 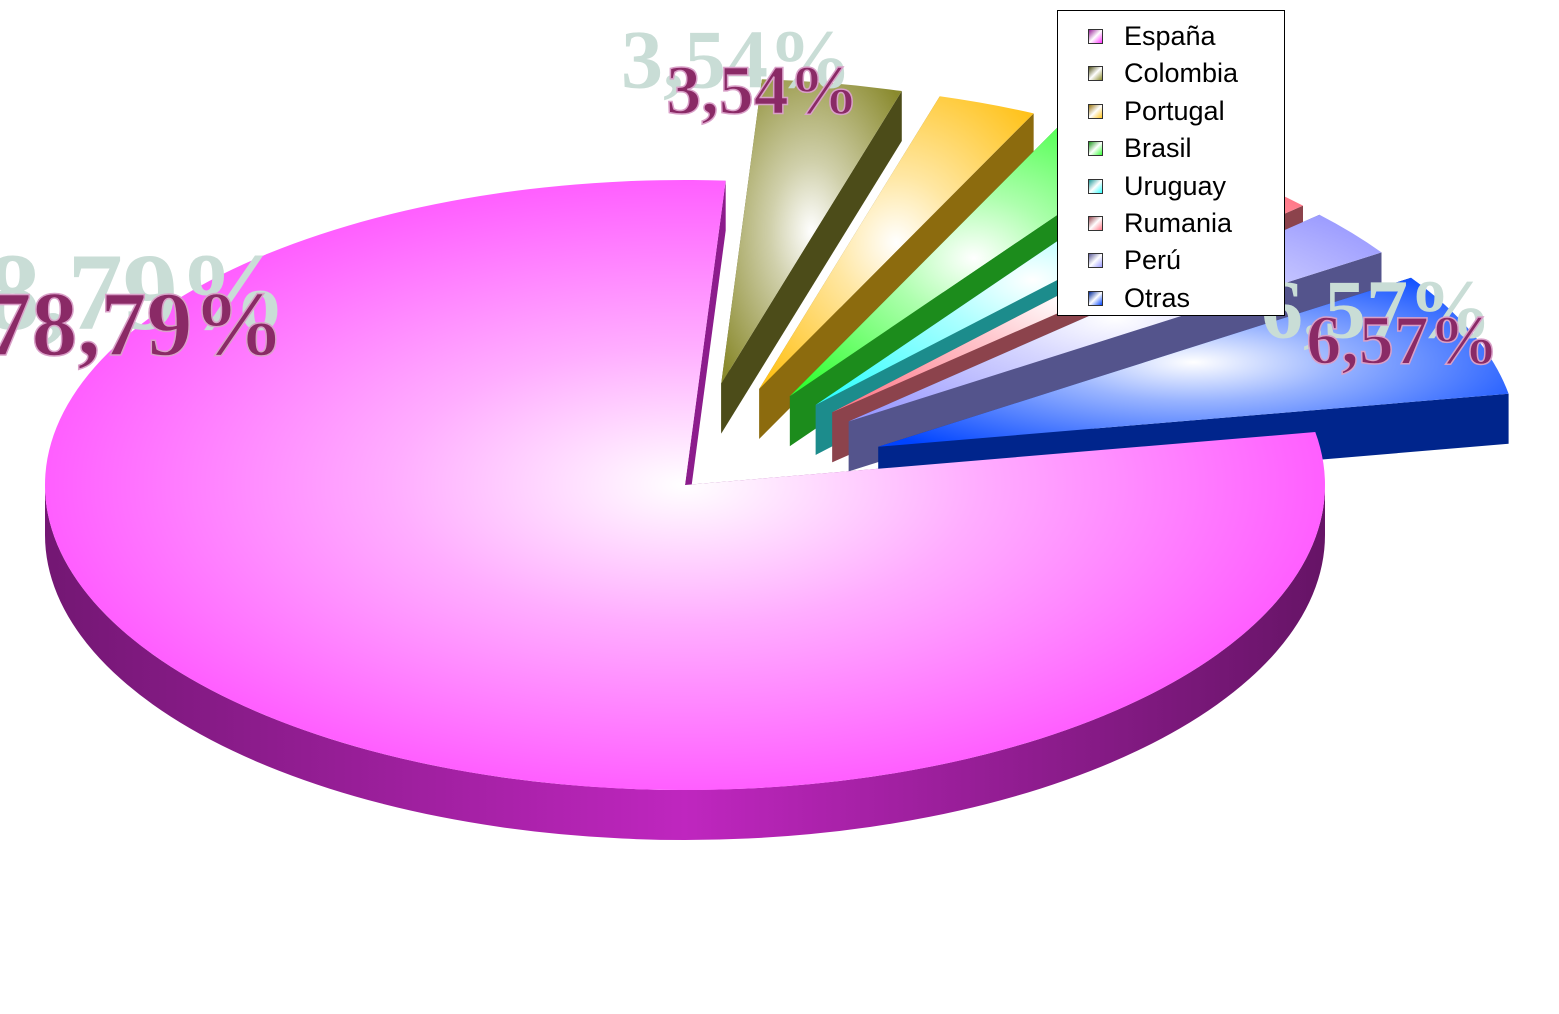 What do you see at coordinates (1158, 148) in the screenshot?
I see `legend-label: Brasil` at bounding box center [1158, 148].